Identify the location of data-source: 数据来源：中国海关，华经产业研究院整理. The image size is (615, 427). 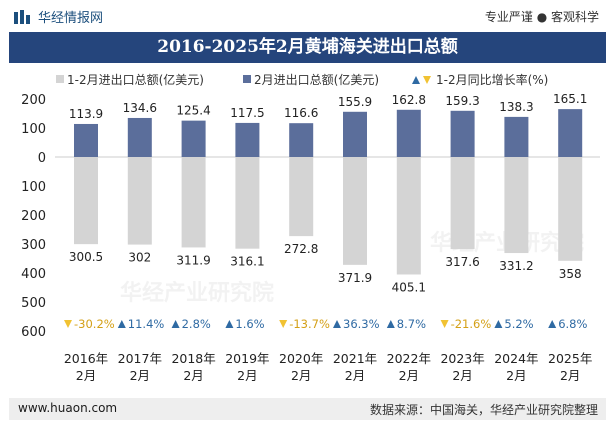
(483, 410).